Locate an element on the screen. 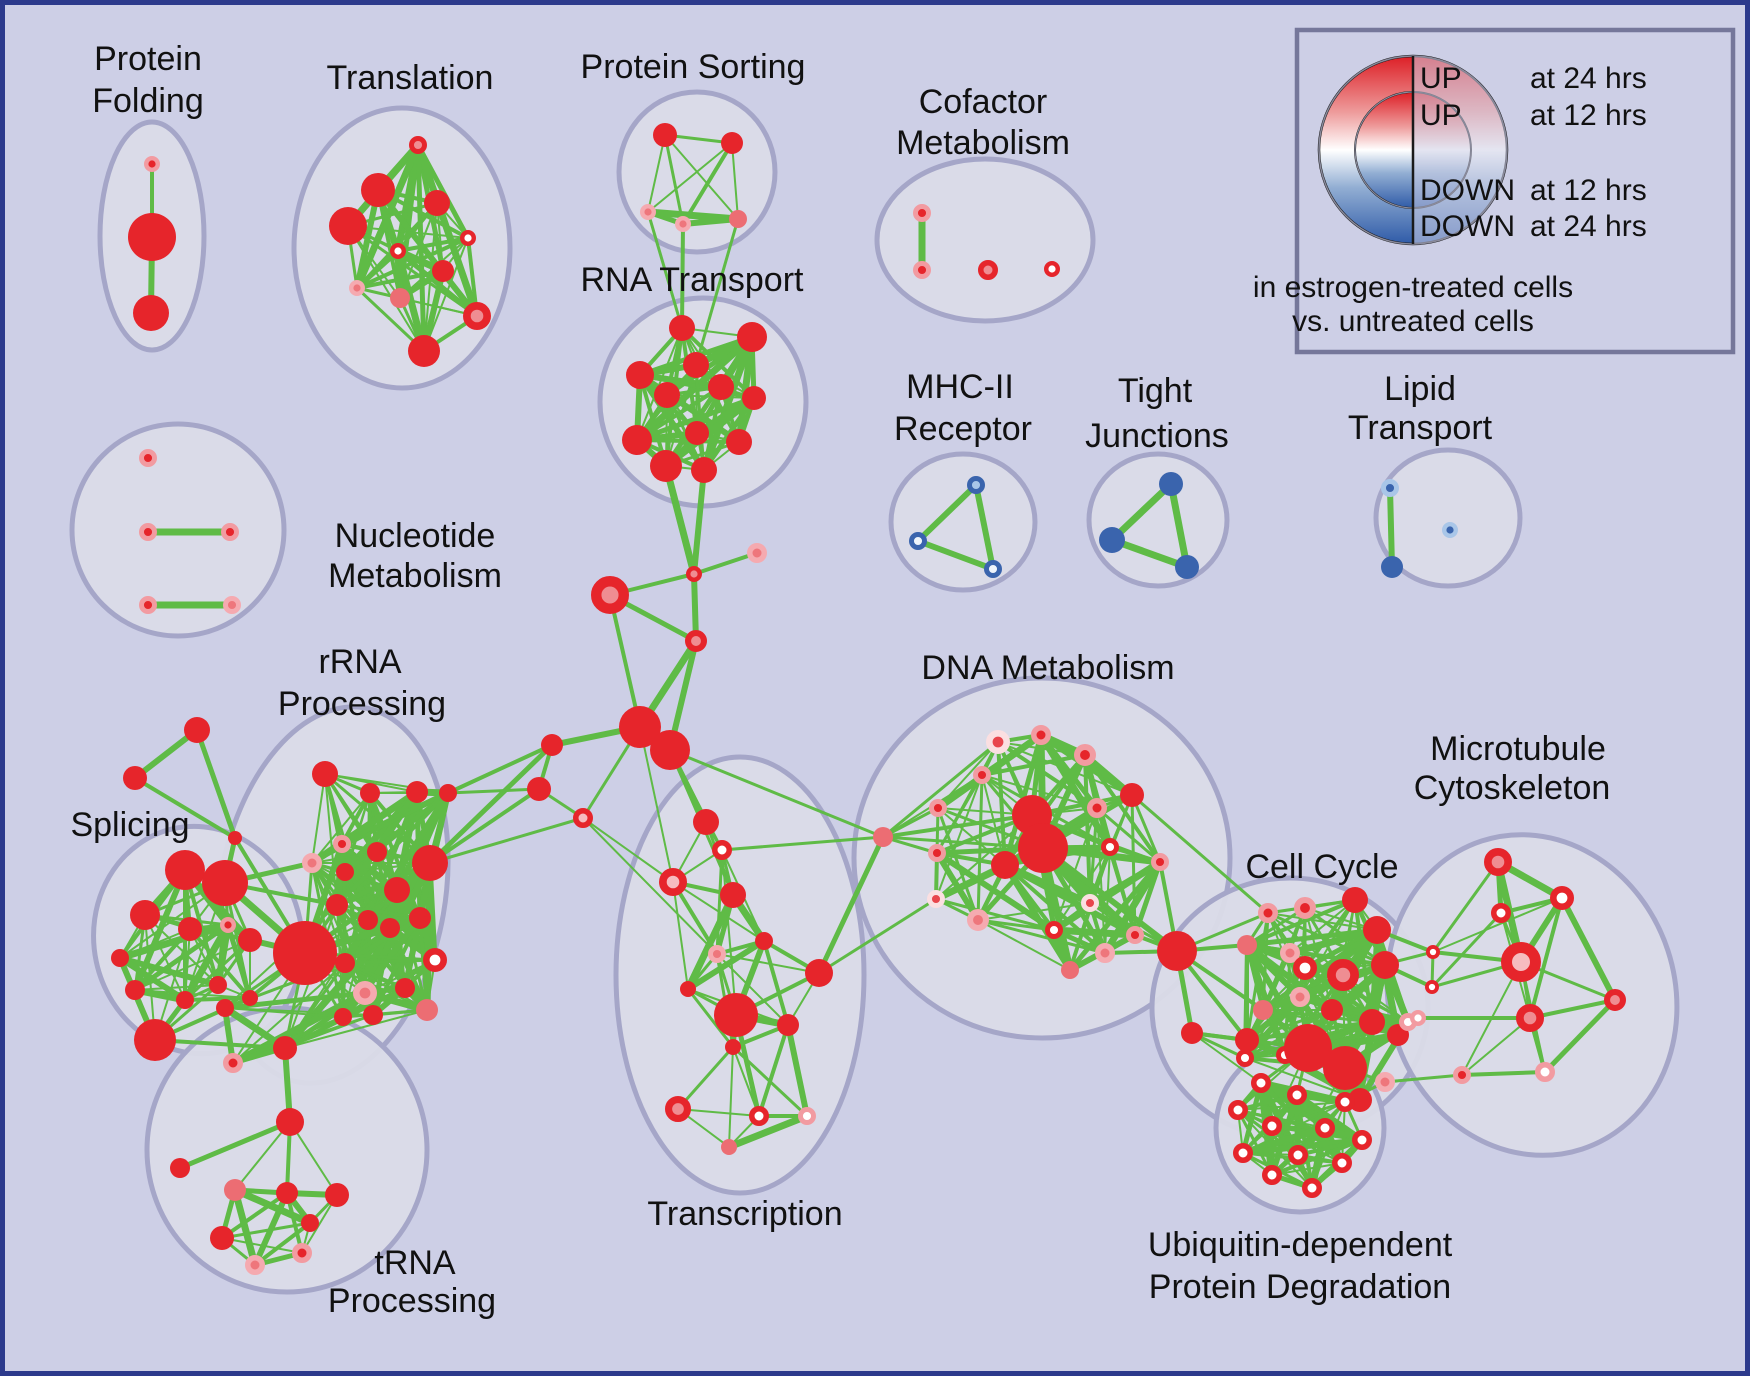 This screenshot has height=1376, width=1750. cluster-label-dna-metabolism: DNA Metabolism is located at coordinates (1047, 668).